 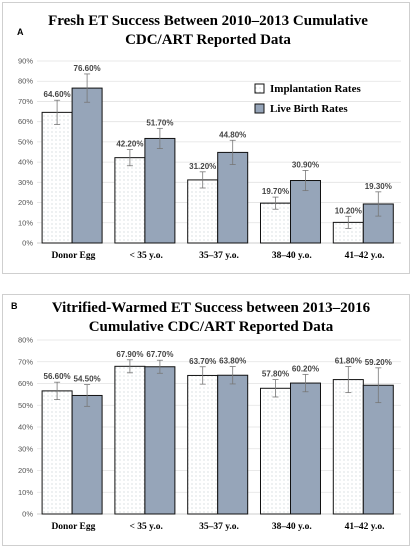 I want to click on data-label: 19.30%, so click(x=378, y=186).